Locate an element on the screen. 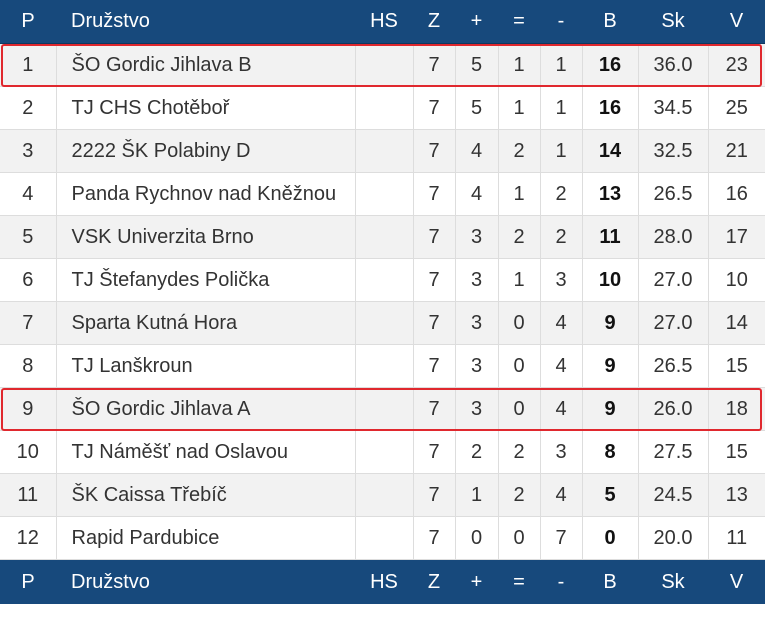  header-score: Sk is located at coordinates (673, 22).